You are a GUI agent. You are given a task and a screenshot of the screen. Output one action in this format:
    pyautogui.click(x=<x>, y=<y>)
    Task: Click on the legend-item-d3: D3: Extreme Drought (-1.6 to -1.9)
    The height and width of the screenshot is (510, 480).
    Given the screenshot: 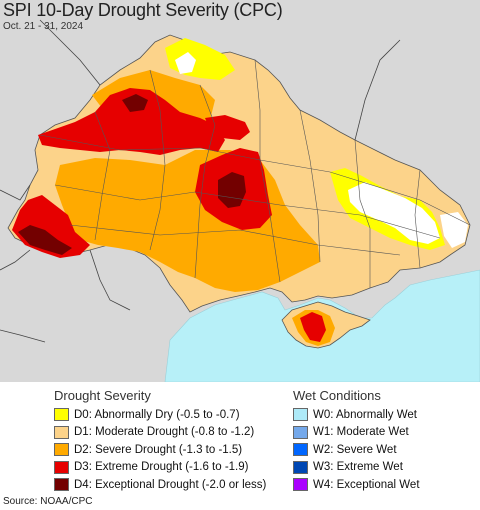 What is the action you would take?
    pyautogui.click(x=160, y=468)
    